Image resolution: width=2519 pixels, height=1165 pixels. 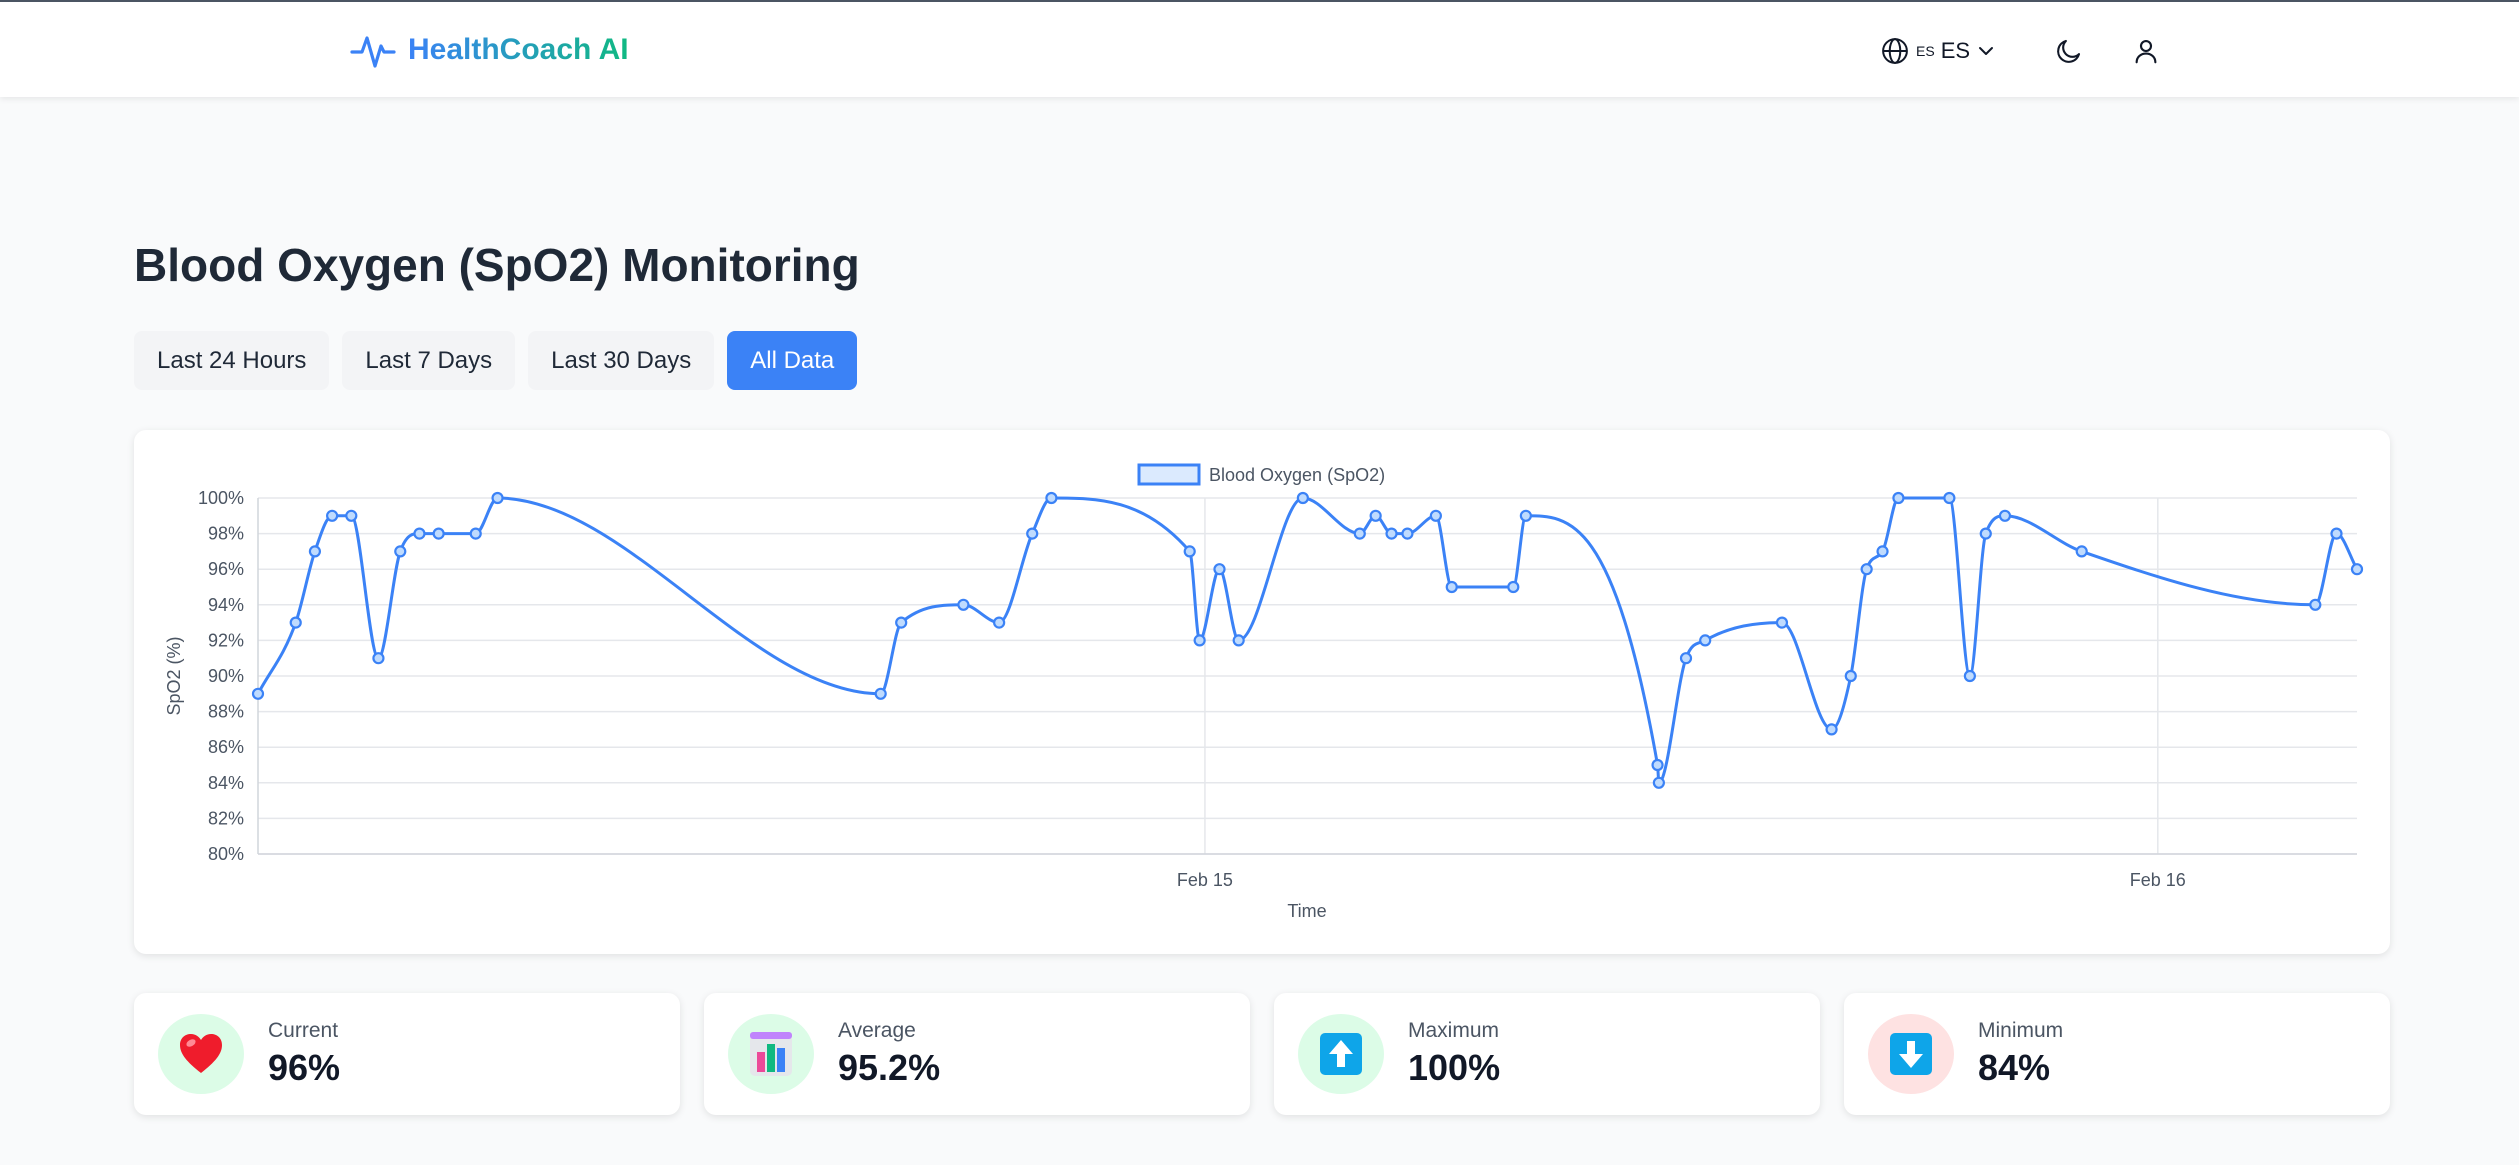 What do you see at coordinates (226, 783) in the screenshot?
I see `y-tick-label: 84%` at bounding box center [226, 783].